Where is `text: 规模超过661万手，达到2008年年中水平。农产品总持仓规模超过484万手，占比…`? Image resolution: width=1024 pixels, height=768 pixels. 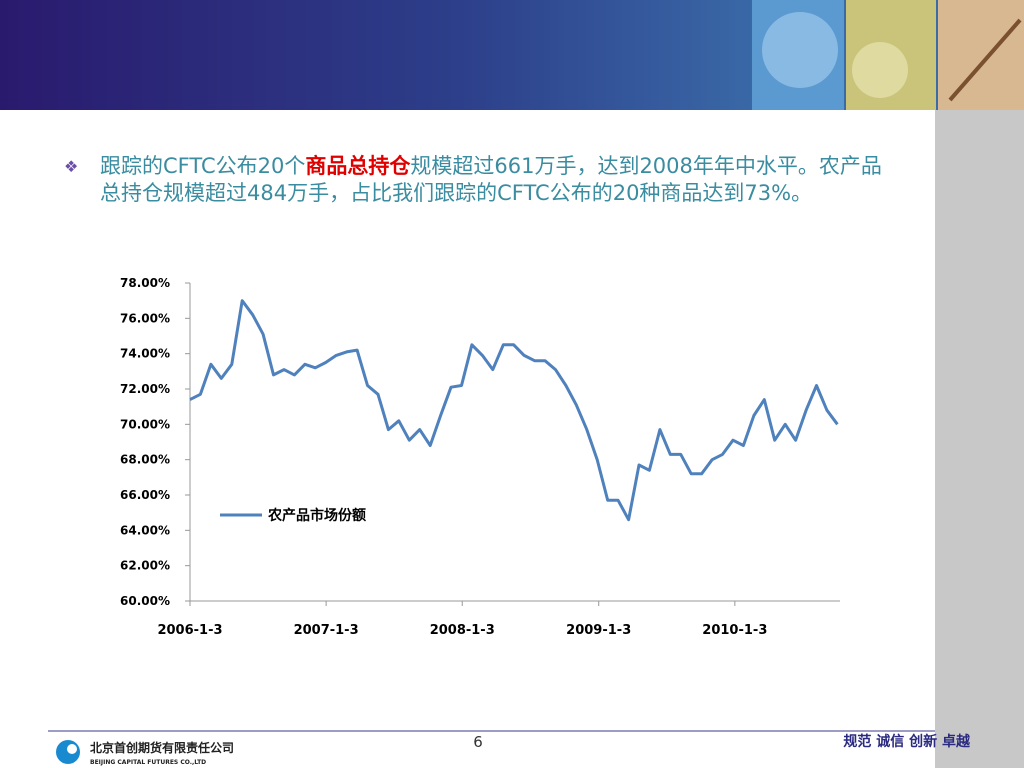
text: 规模超过661万手，达到2008年年中水平。农产品总持仓规模超过484万手，占比… is located at coordinates (491, 179).